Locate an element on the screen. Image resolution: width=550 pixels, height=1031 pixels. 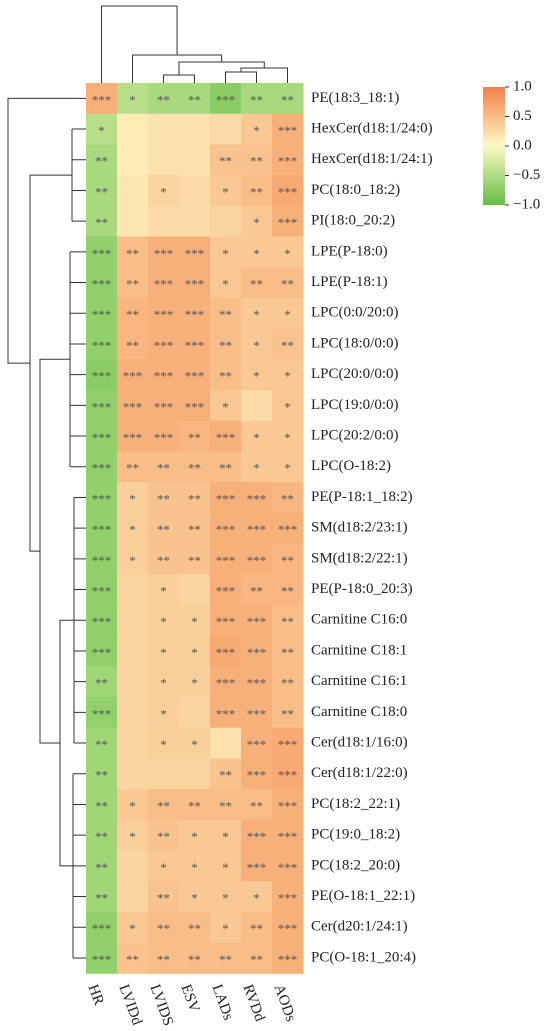
colorbar-tick-label: 0.5 is located at coordinates (522, 116).